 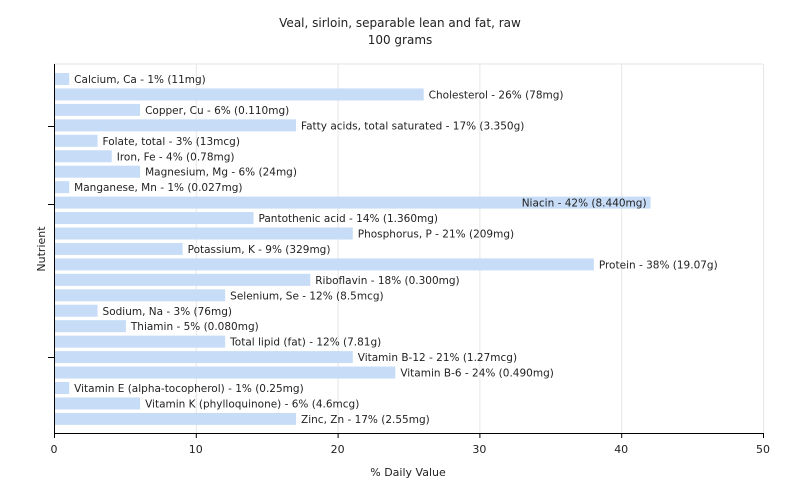 What do you see at coordinates (194, 327) in the screenshot?
I see `bar-label: Thiamin - 5% (0.080mg)` at bounding box center [194, 327].